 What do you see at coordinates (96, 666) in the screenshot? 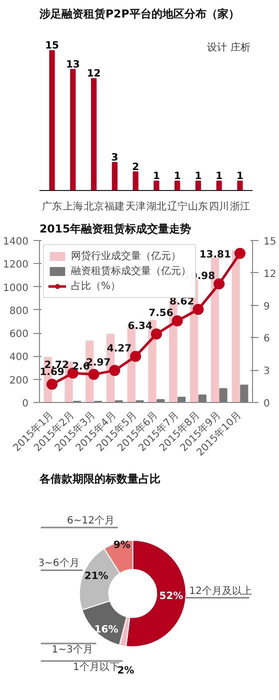
I see `slice-label: 1个月以下` at bounding box center [96, 666].